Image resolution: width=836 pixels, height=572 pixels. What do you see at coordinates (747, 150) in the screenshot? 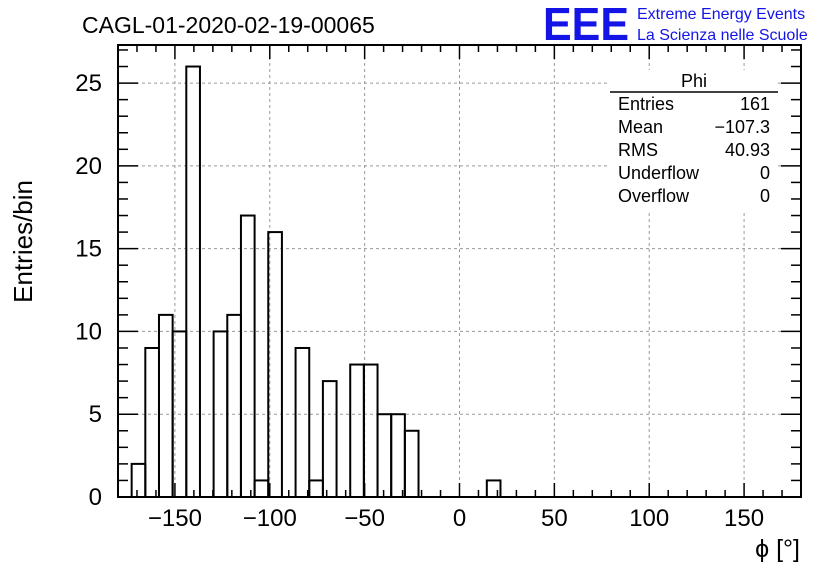
I see `stats-row-value: 40.93` at bounding box center [747, 150].